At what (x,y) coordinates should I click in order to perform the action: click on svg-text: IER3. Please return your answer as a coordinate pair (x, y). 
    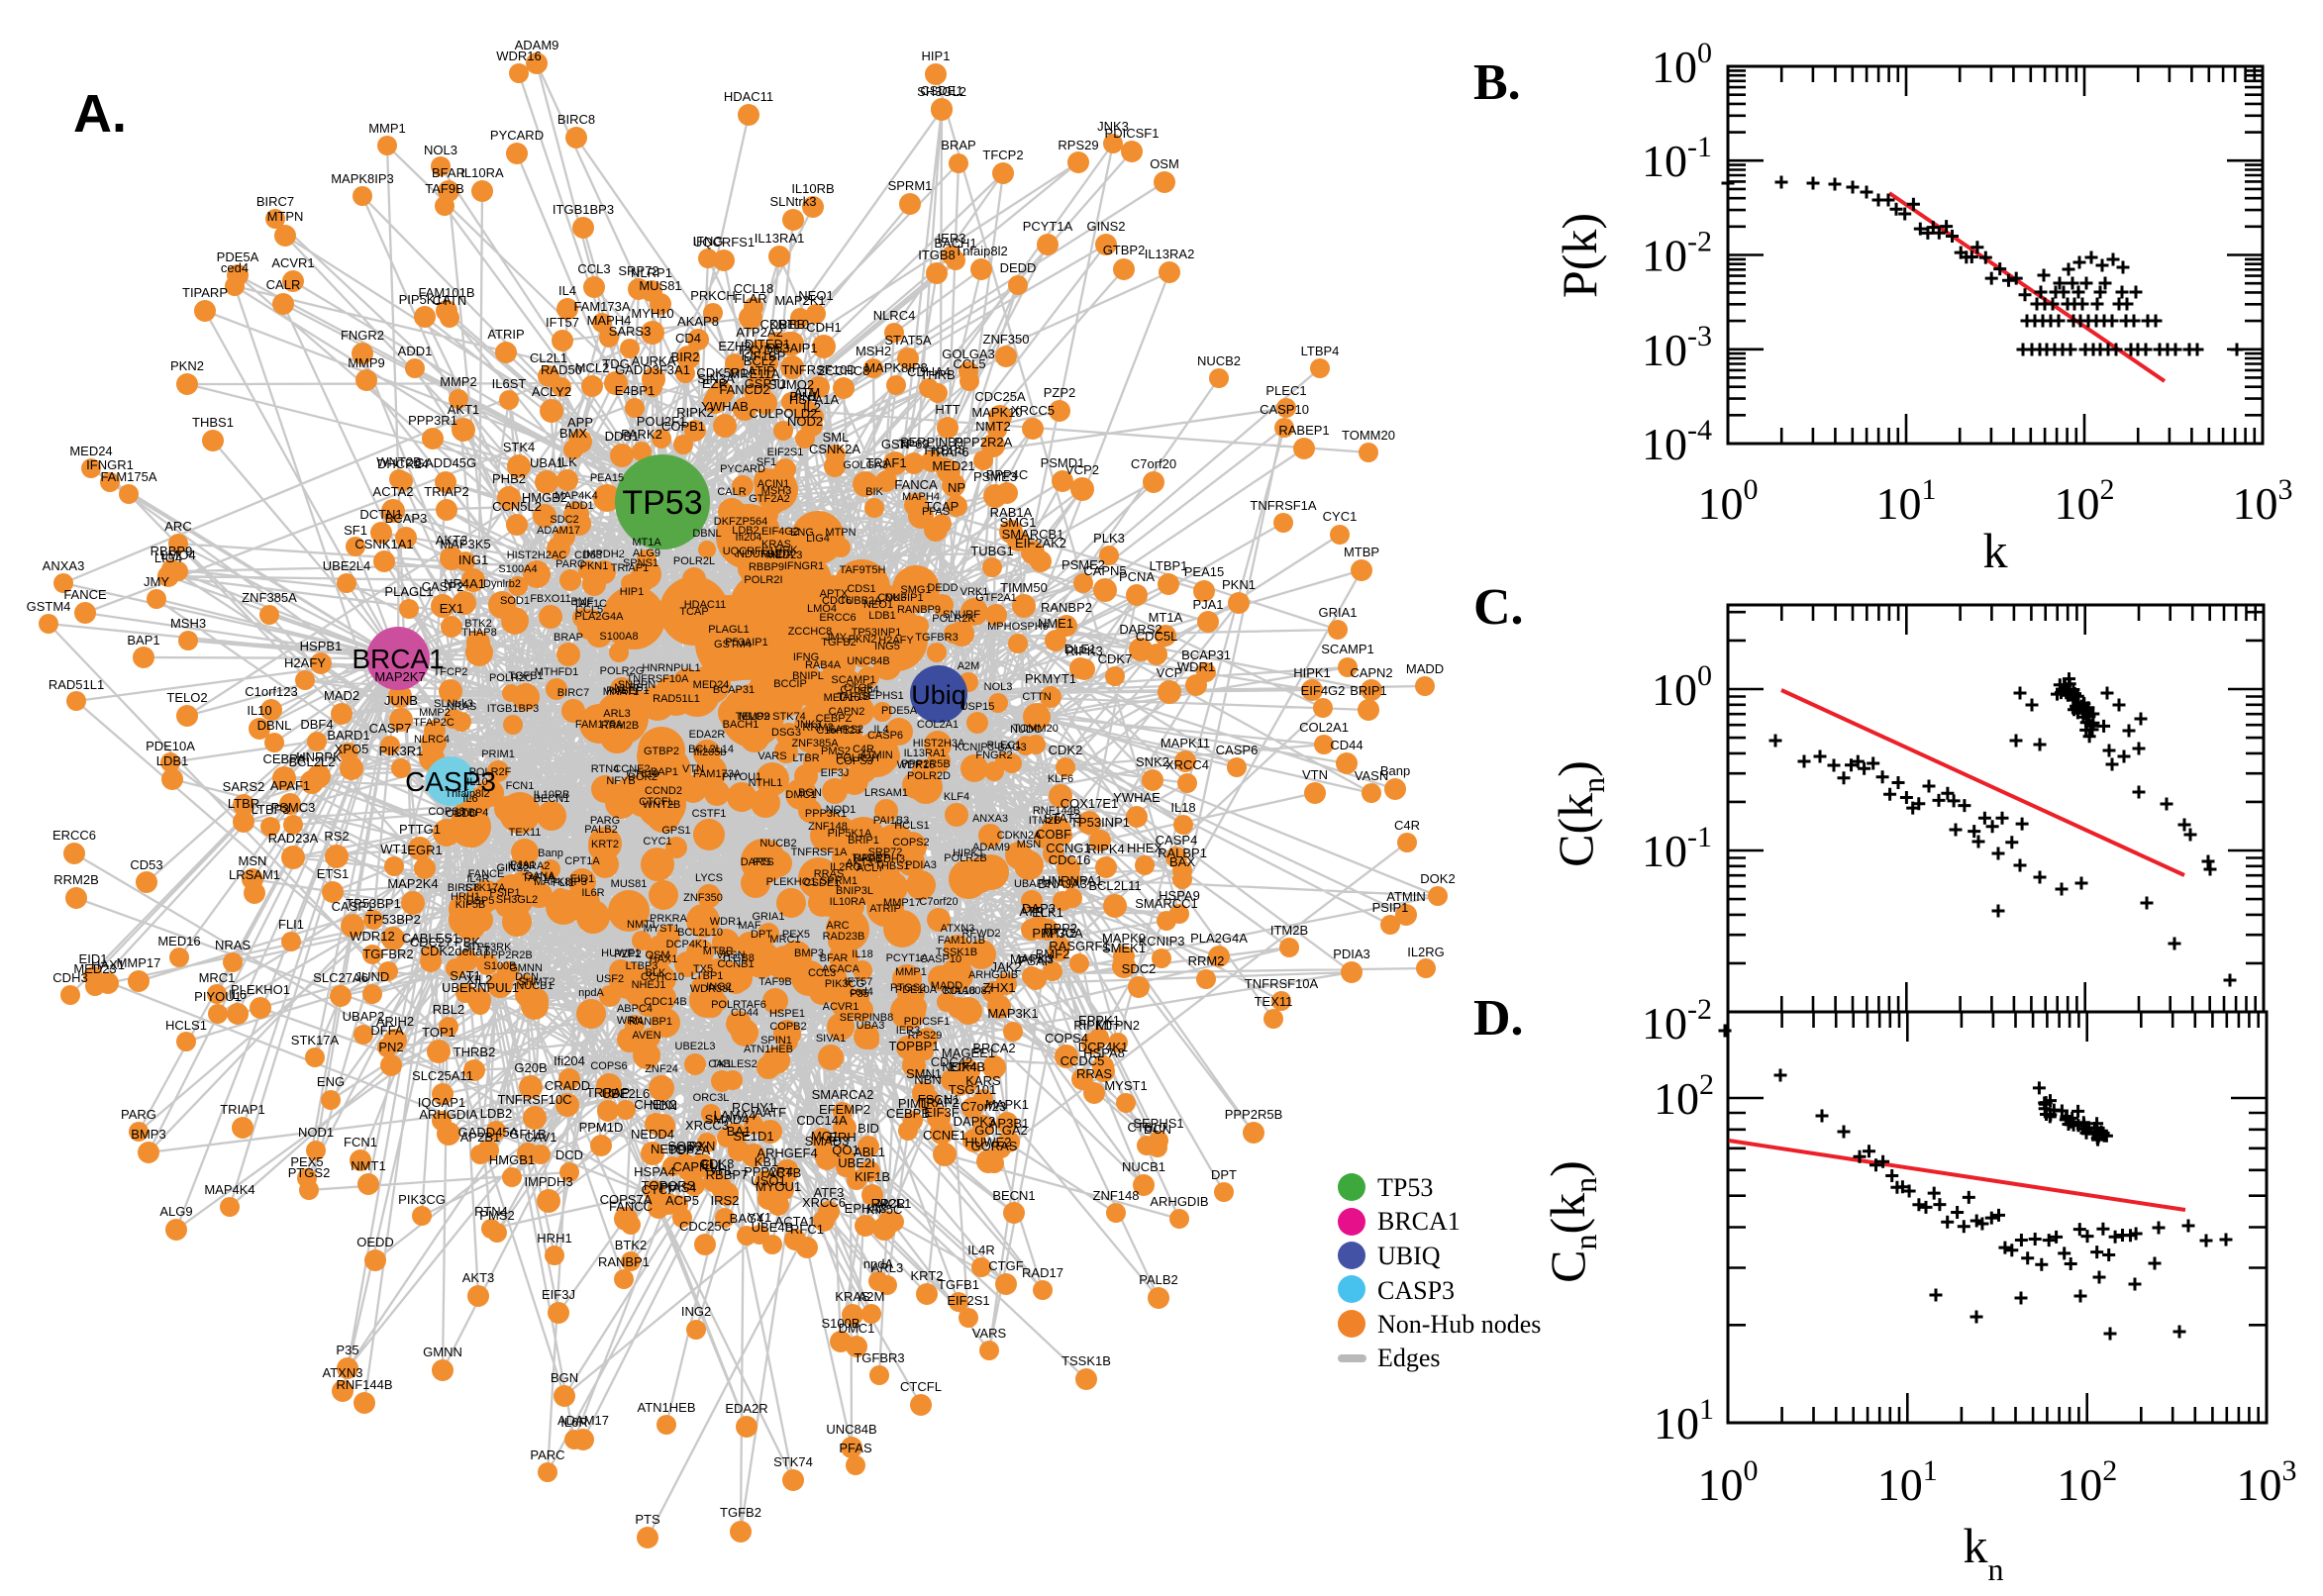
    Looking at the image, I should click on (952, 238).